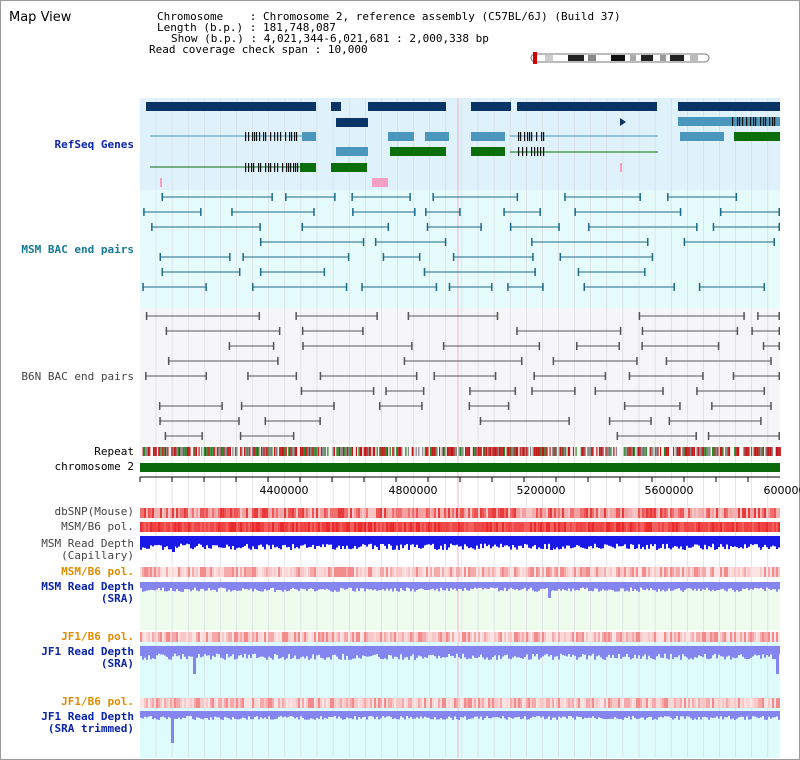 This screenshot has height=760, width=800. I want to click on jf1-b6-pol-trimmed-label: JF1/B6 pol., so click(97, 701).